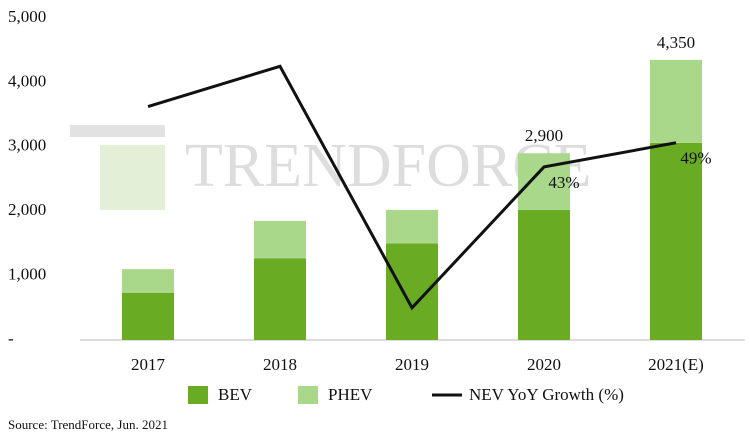  I want to click on x-tick-label: 2018, so click(280, 364).